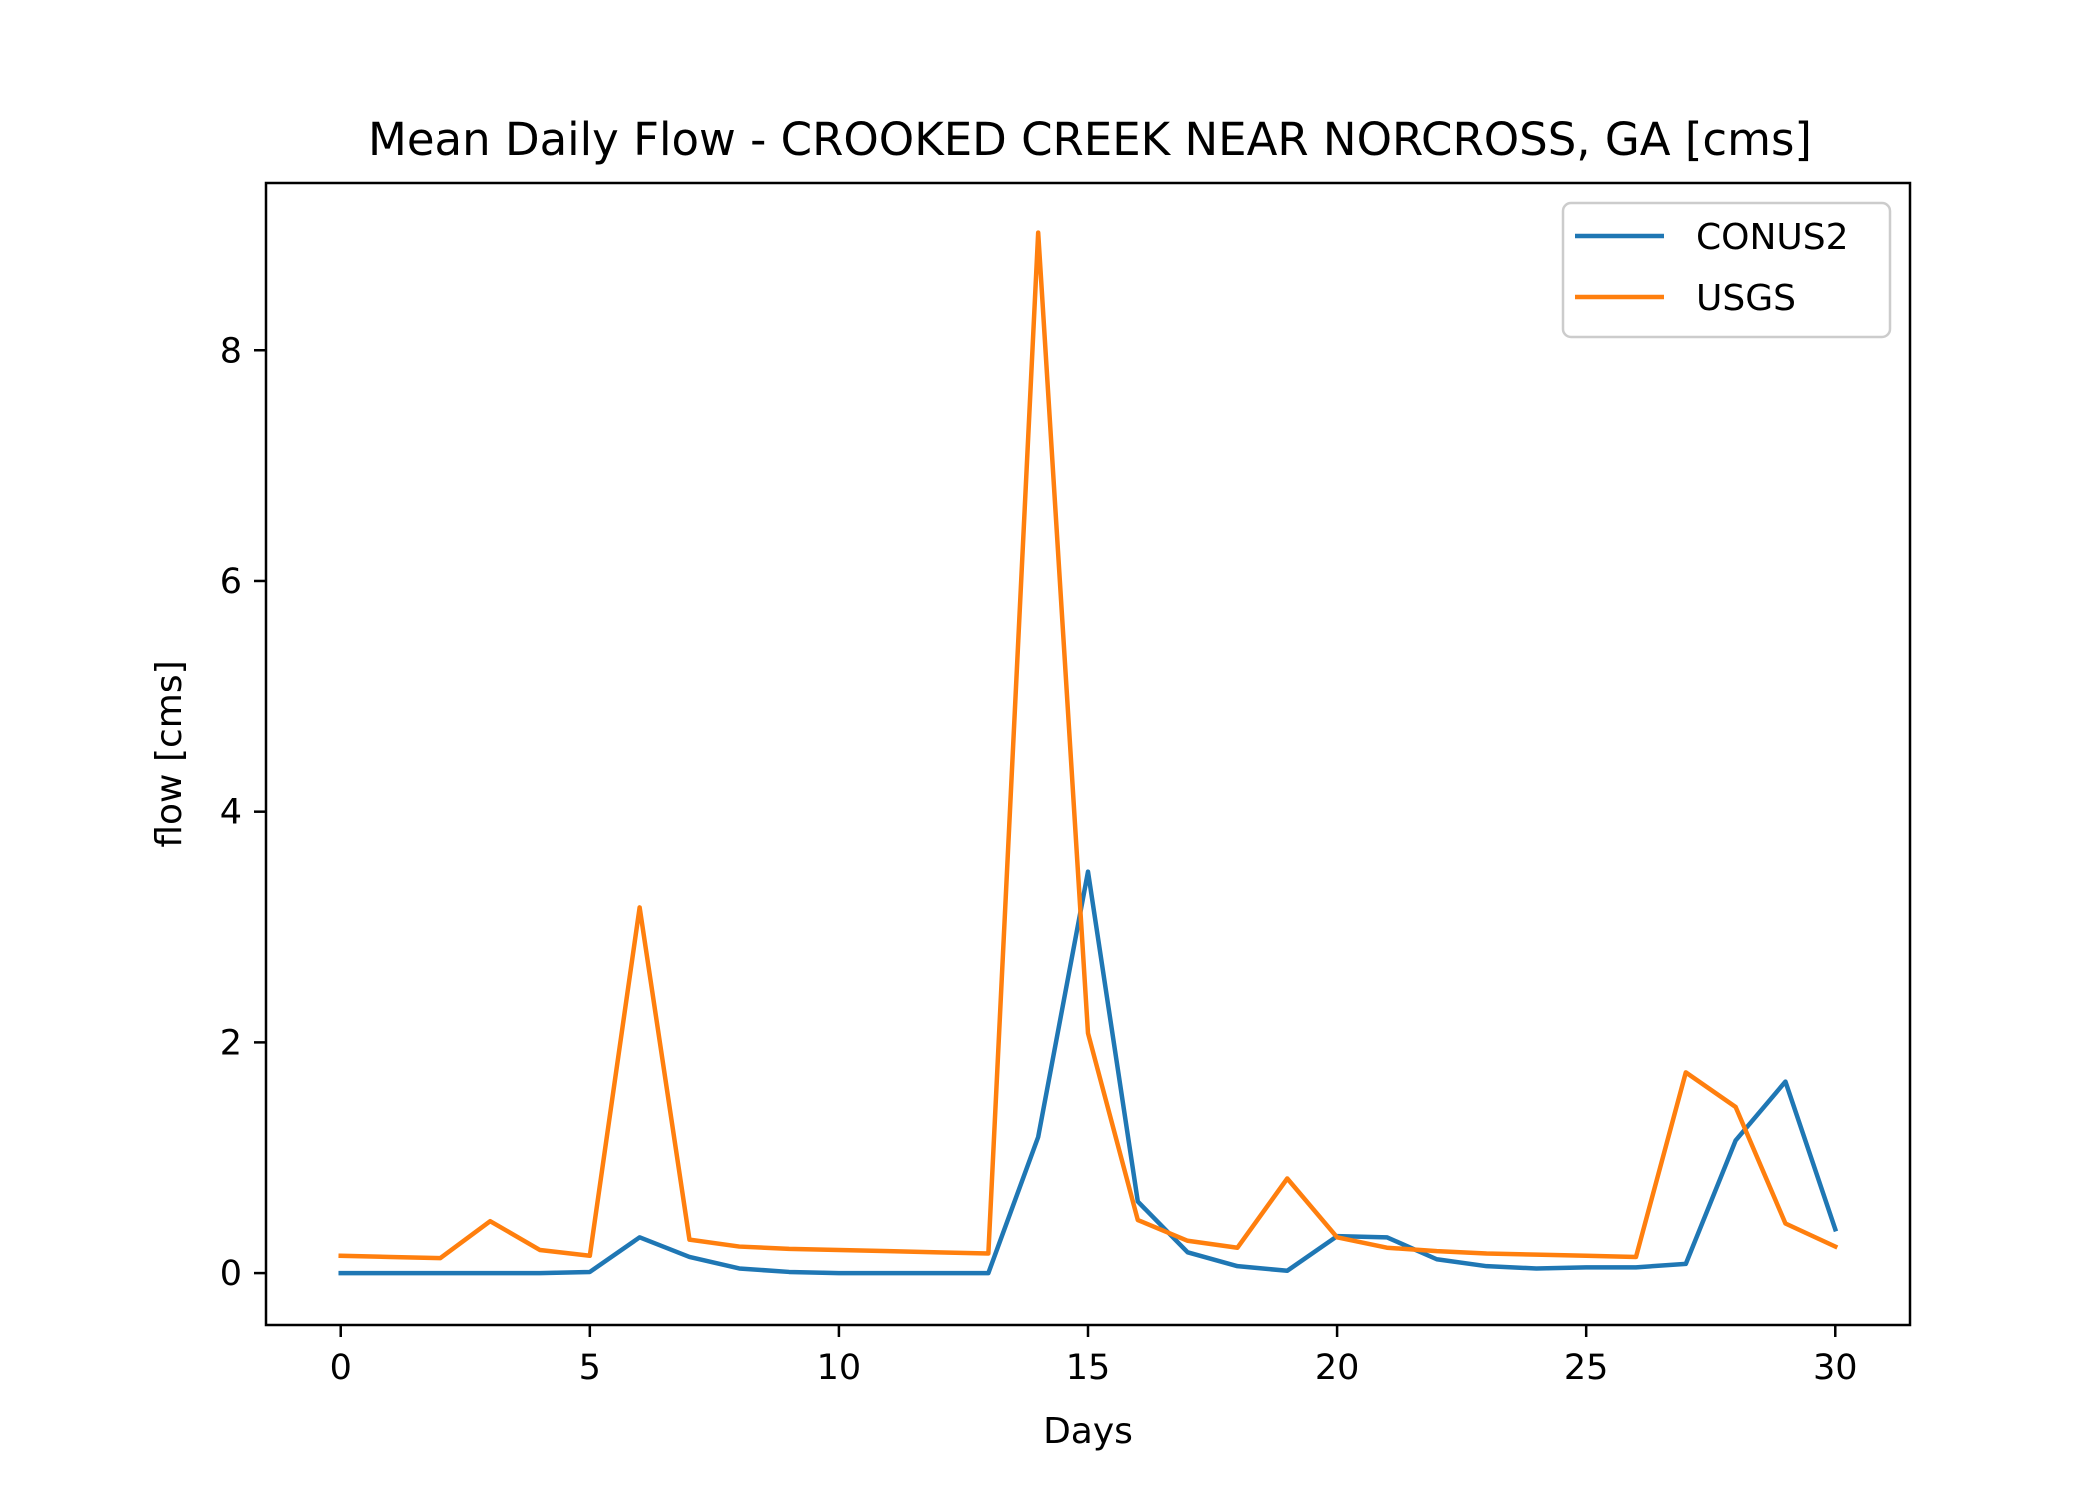  I want to click on x-tick-label: 5, so click(590, 1368).